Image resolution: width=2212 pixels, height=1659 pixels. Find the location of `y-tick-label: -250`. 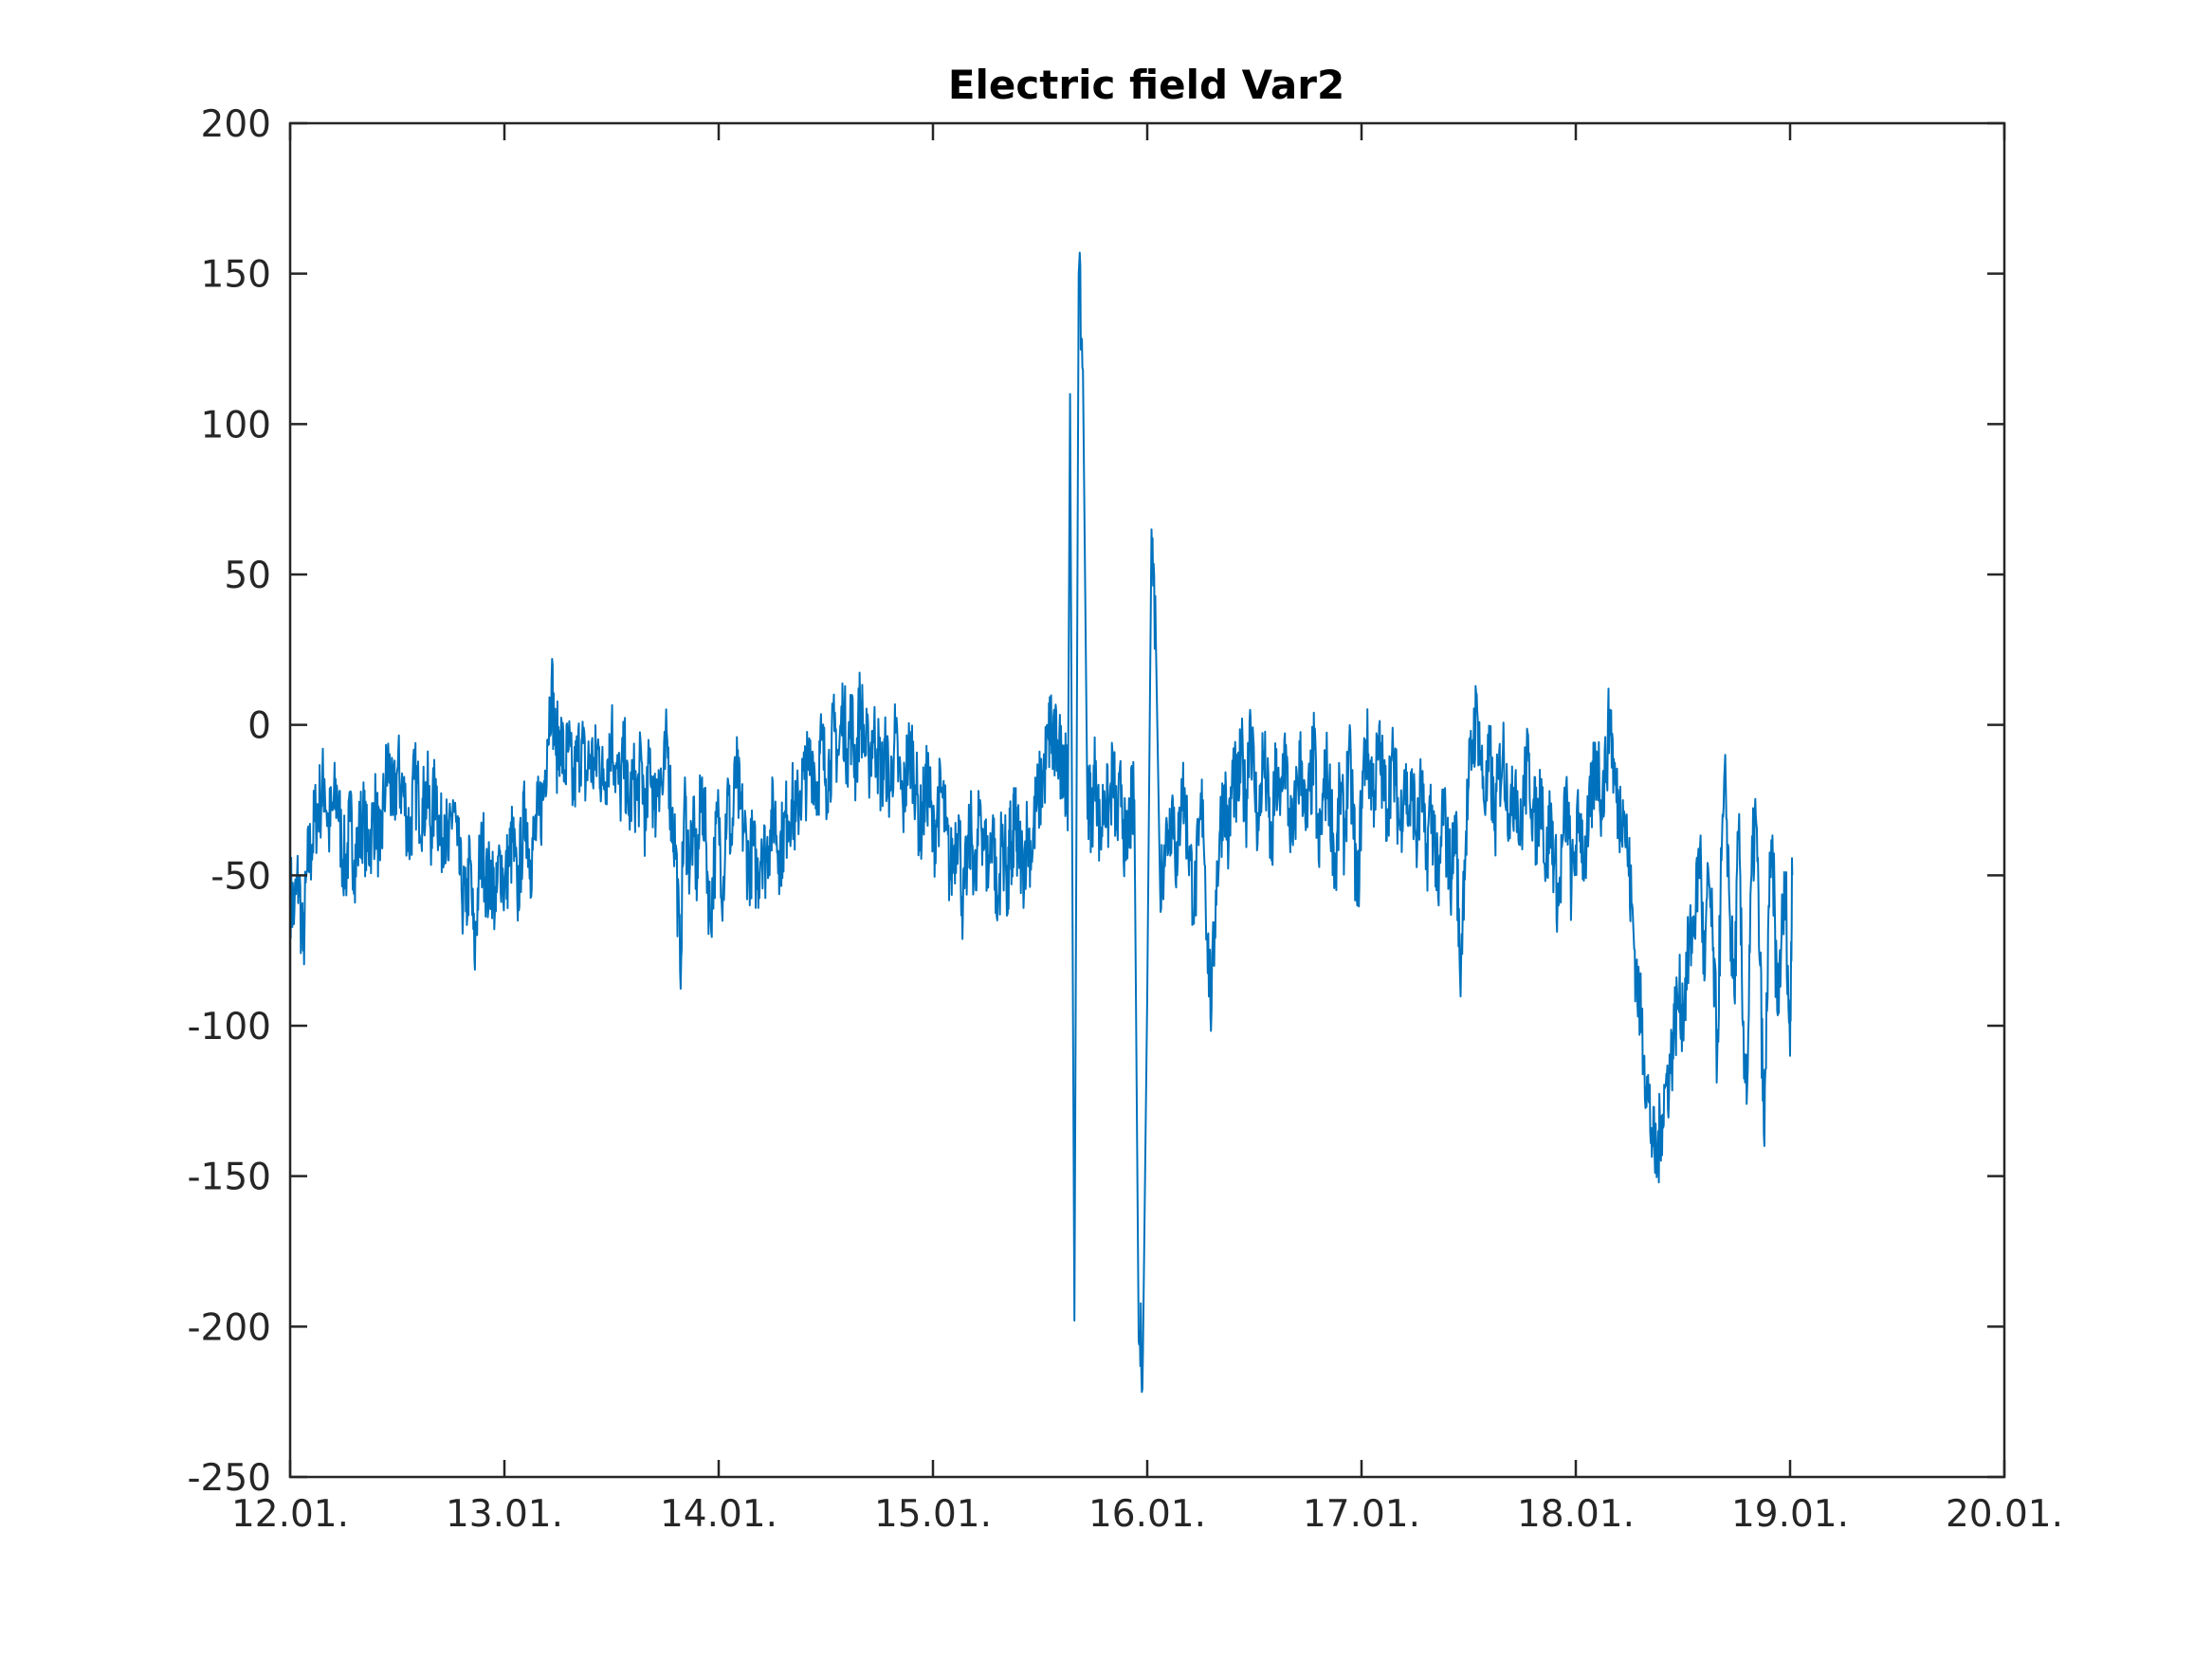

y-tick-label: -250 is located at coordinates (229, 1478).